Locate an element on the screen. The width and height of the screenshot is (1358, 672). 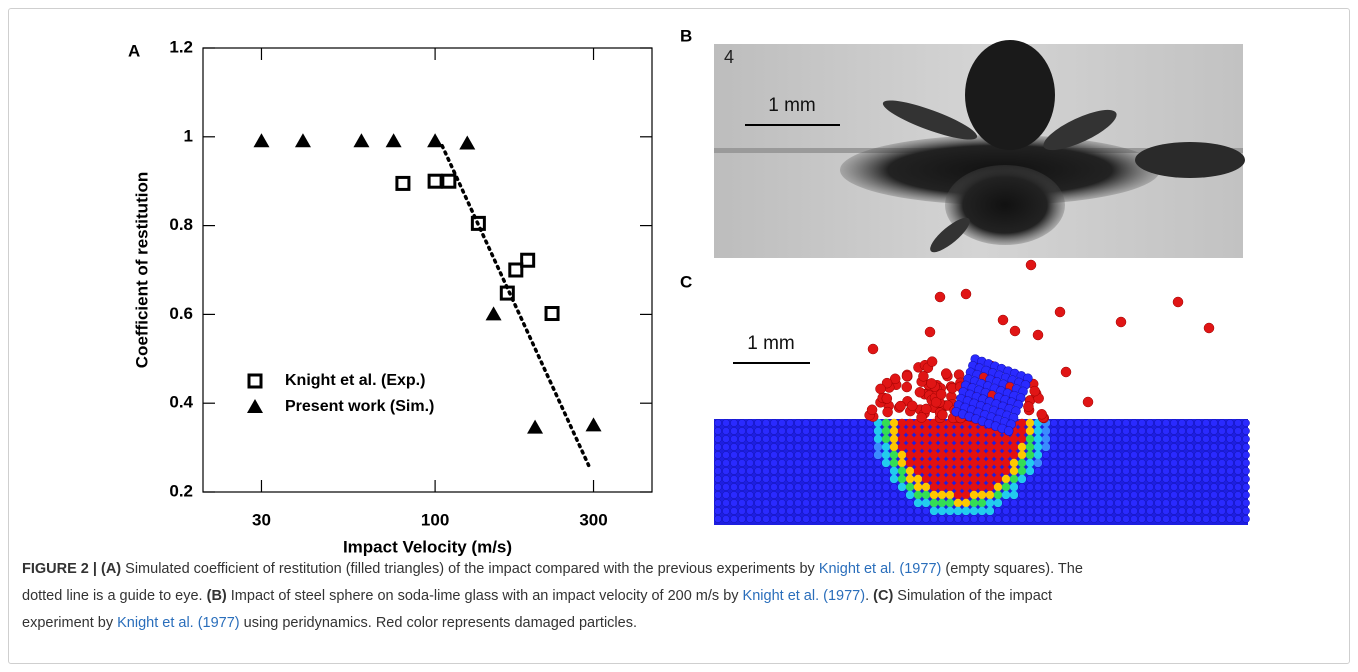
legend-label: Knight et al. (Exp.) is located at coordinates (355, 380).